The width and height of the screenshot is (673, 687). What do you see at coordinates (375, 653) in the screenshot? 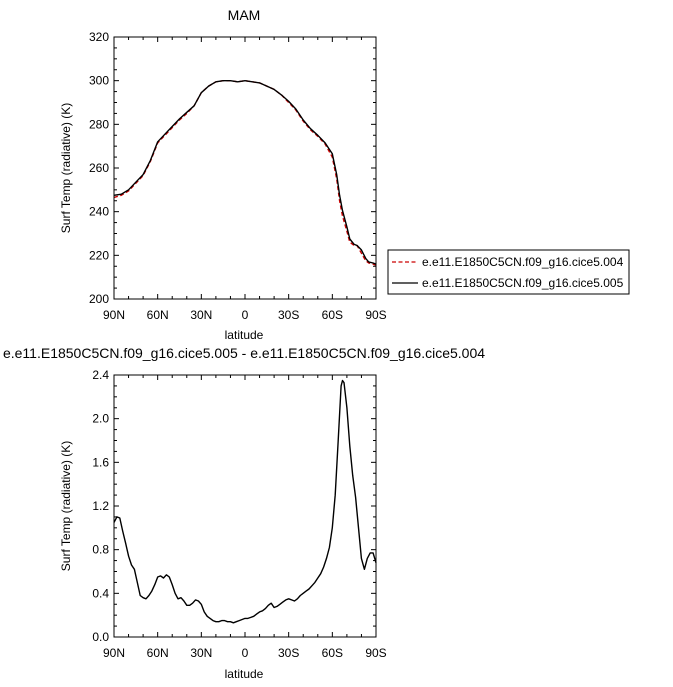
I see `bottom-chart-xtick-label: 90S` at bounding box center [375, 653].